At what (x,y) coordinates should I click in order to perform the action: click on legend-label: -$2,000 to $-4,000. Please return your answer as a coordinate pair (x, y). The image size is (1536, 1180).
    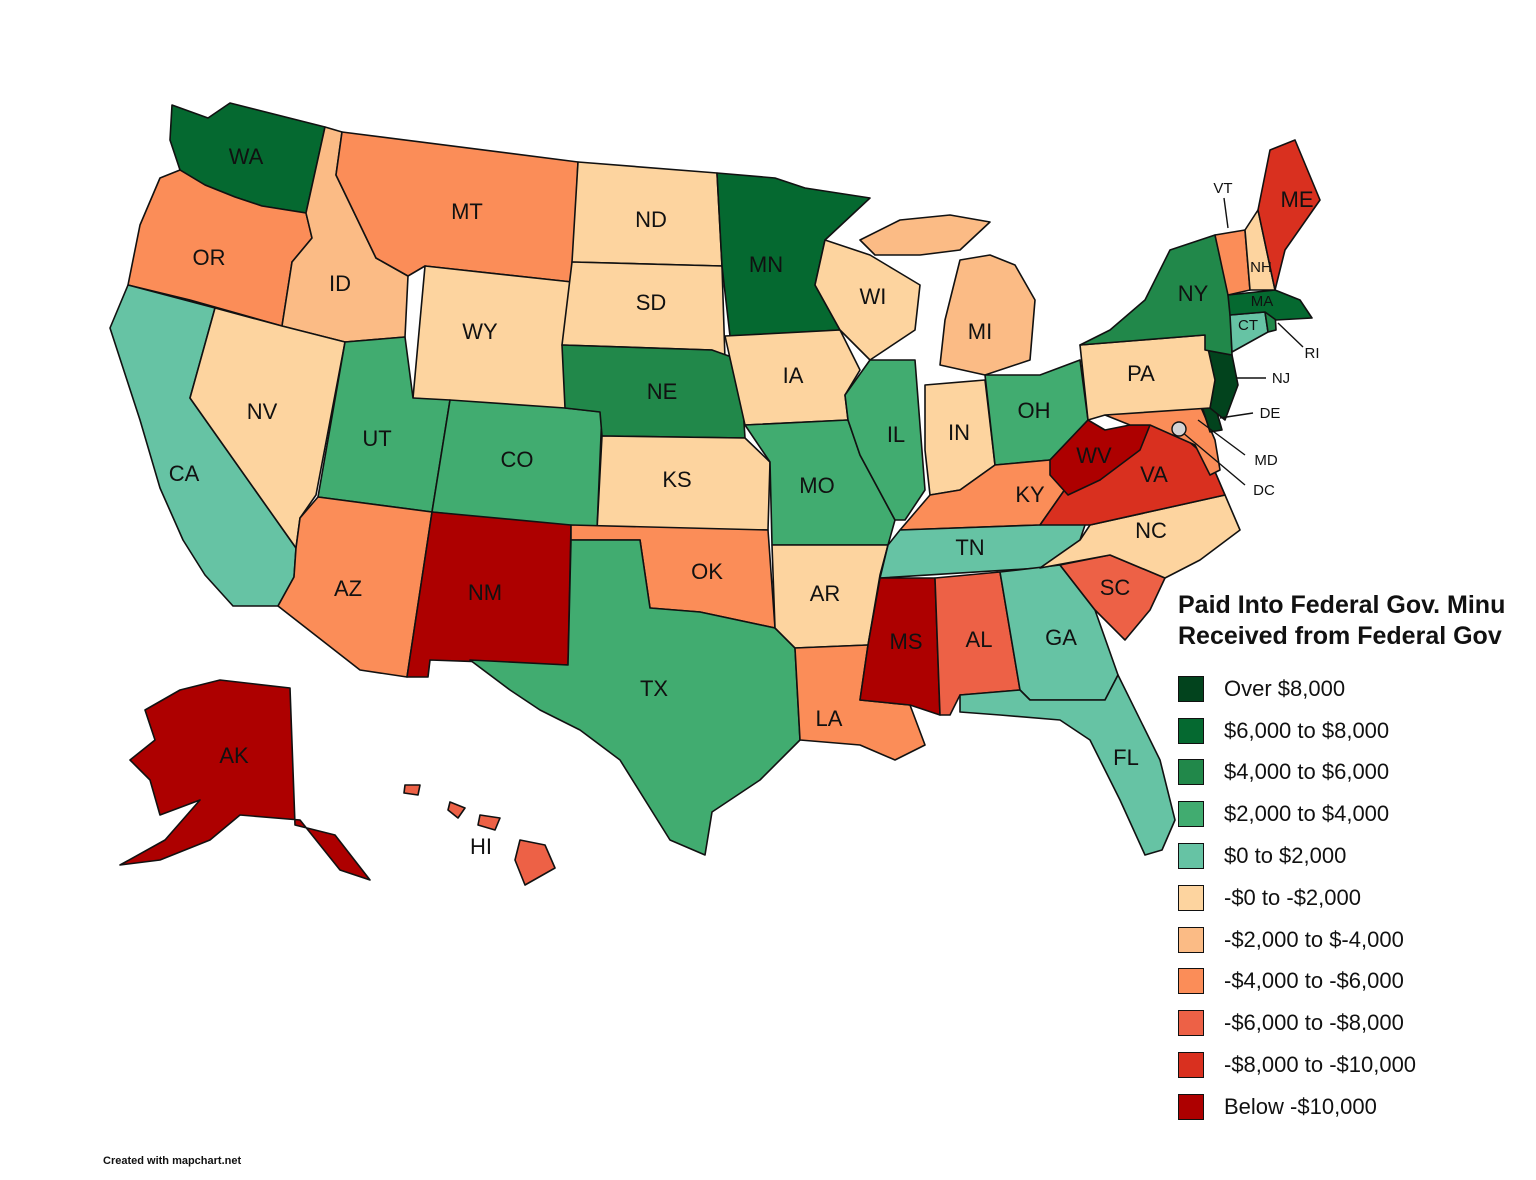
    Looking at the image, I should click on (1314, 939).